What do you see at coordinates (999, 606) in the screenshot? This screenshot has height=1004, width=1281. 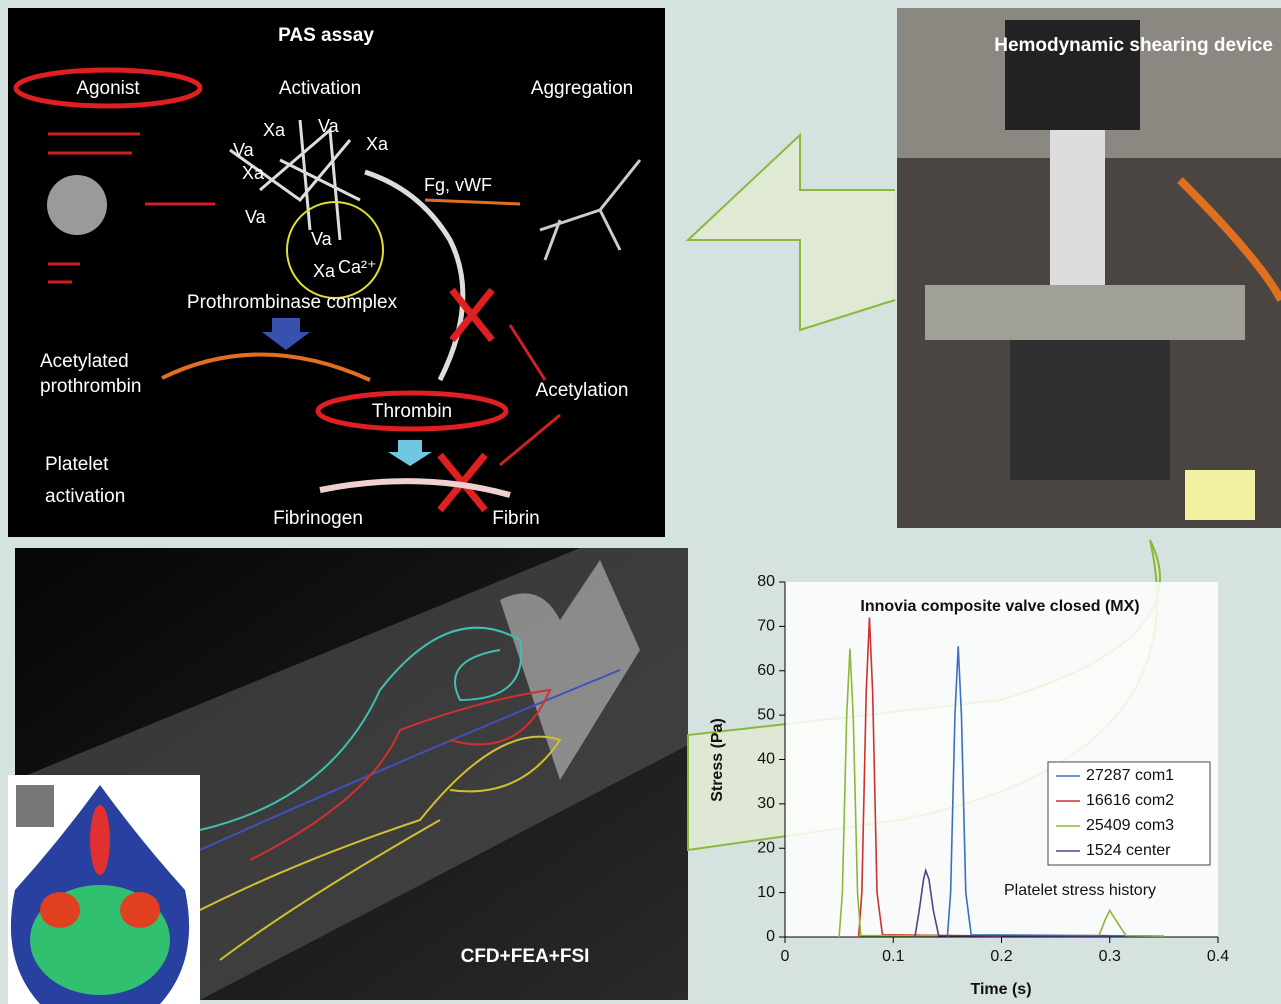 I see `chart-title: Innovia composite valve closed (MX)` at bounding box center [999, 606].